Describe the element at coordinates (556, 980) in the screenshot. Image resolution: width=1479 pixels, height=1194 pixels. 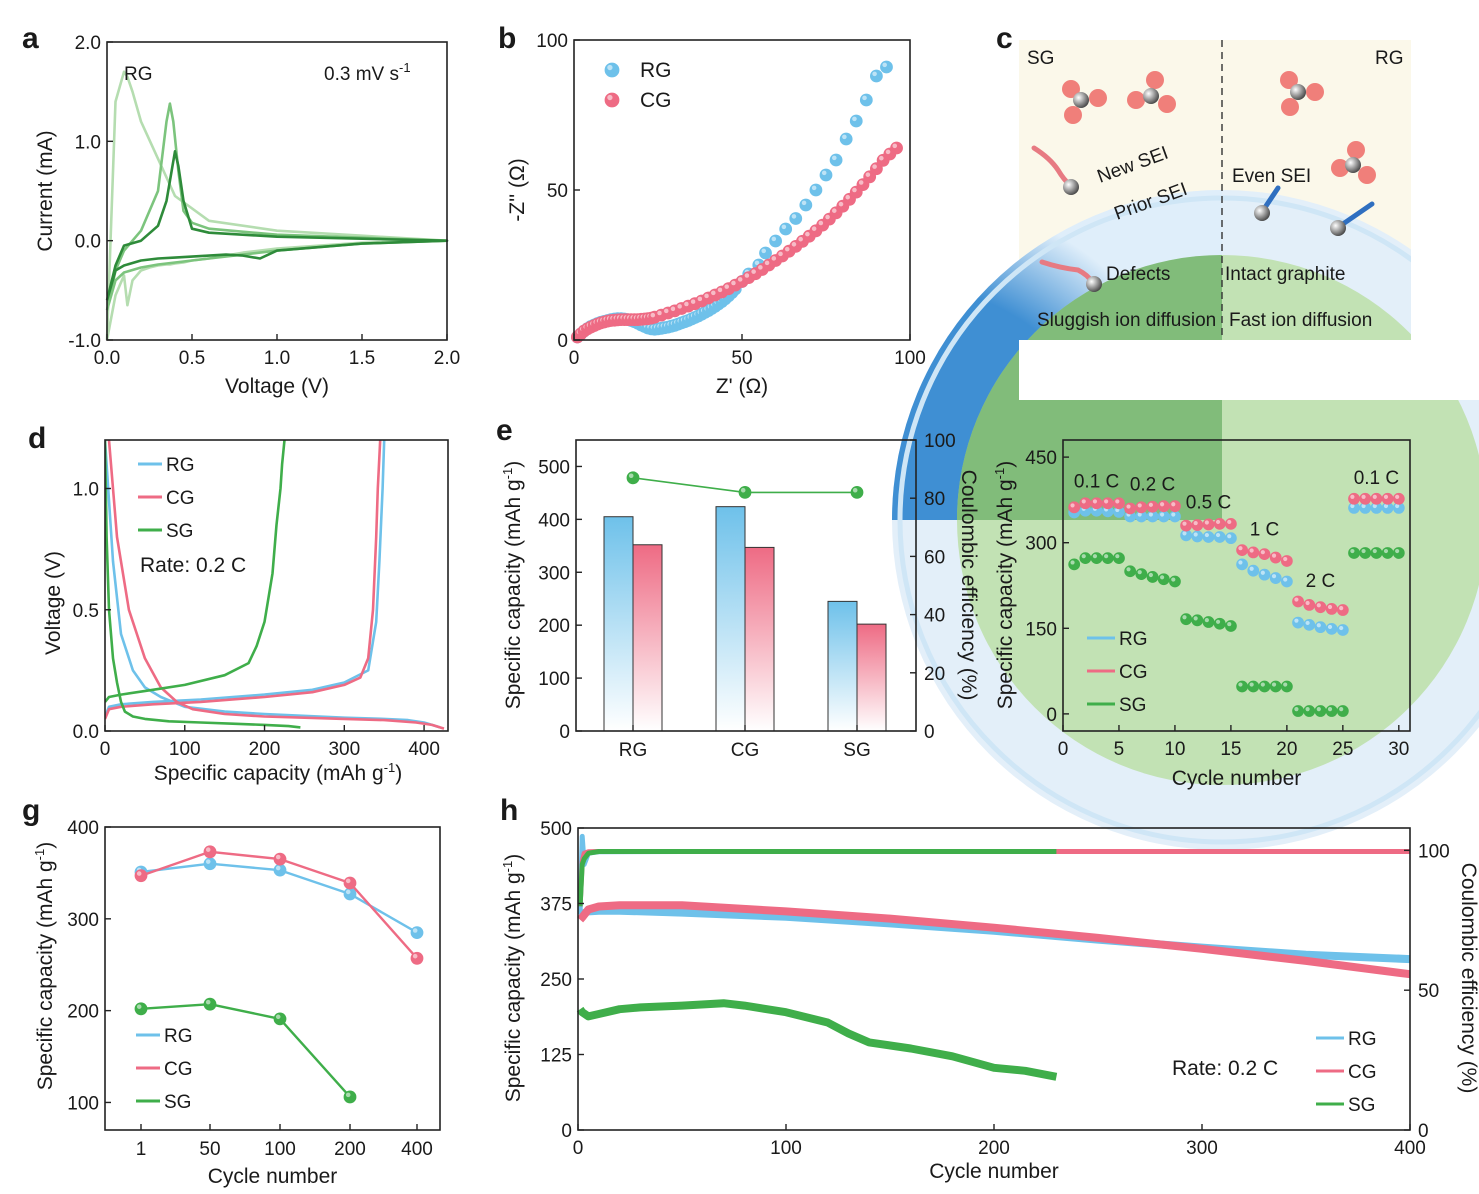
I see `panel-h-ytick-label: 250` at that location.